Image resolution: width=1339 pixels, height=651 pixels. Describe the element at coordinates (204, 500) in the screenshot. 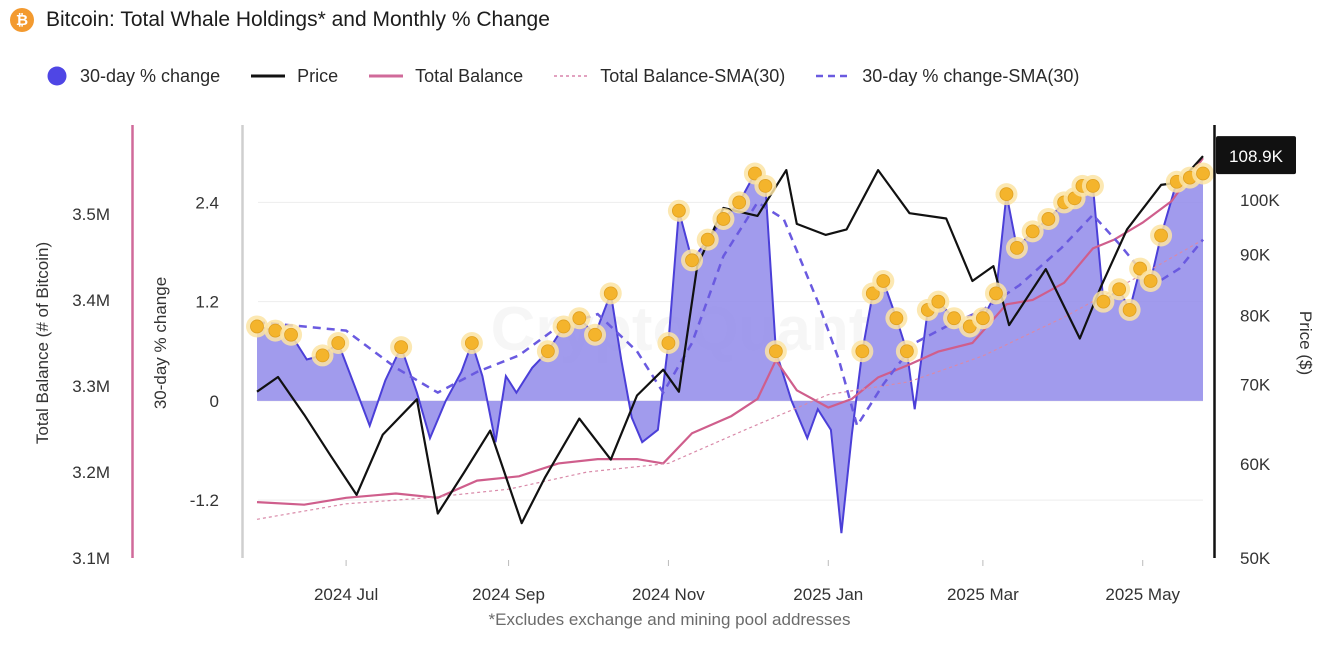

I see `pct-tick-label: -1.2` at that location.